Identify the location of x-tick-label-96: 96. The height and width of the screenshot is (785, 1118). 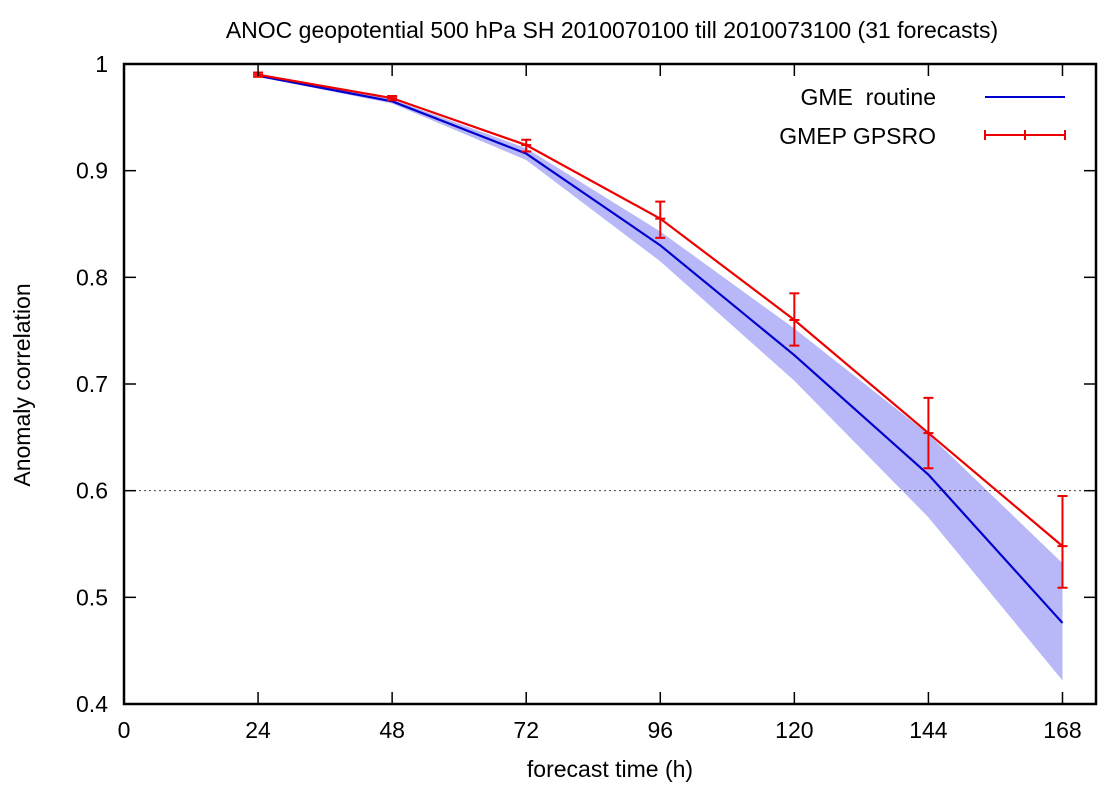
(660, 730).